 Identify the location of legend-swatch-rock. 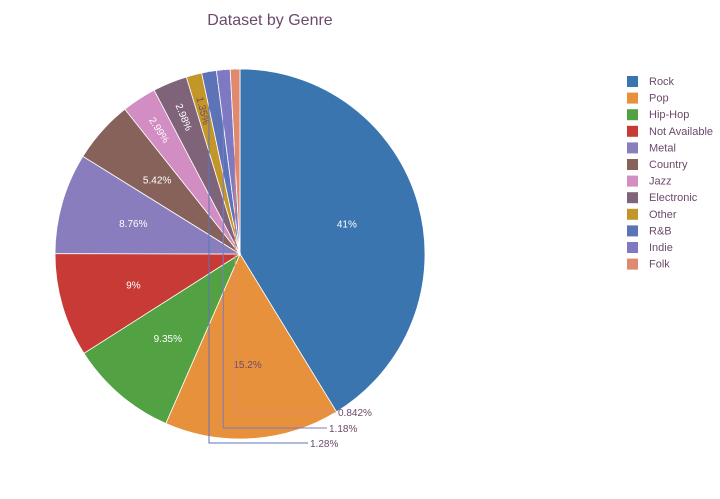
(632, 81).